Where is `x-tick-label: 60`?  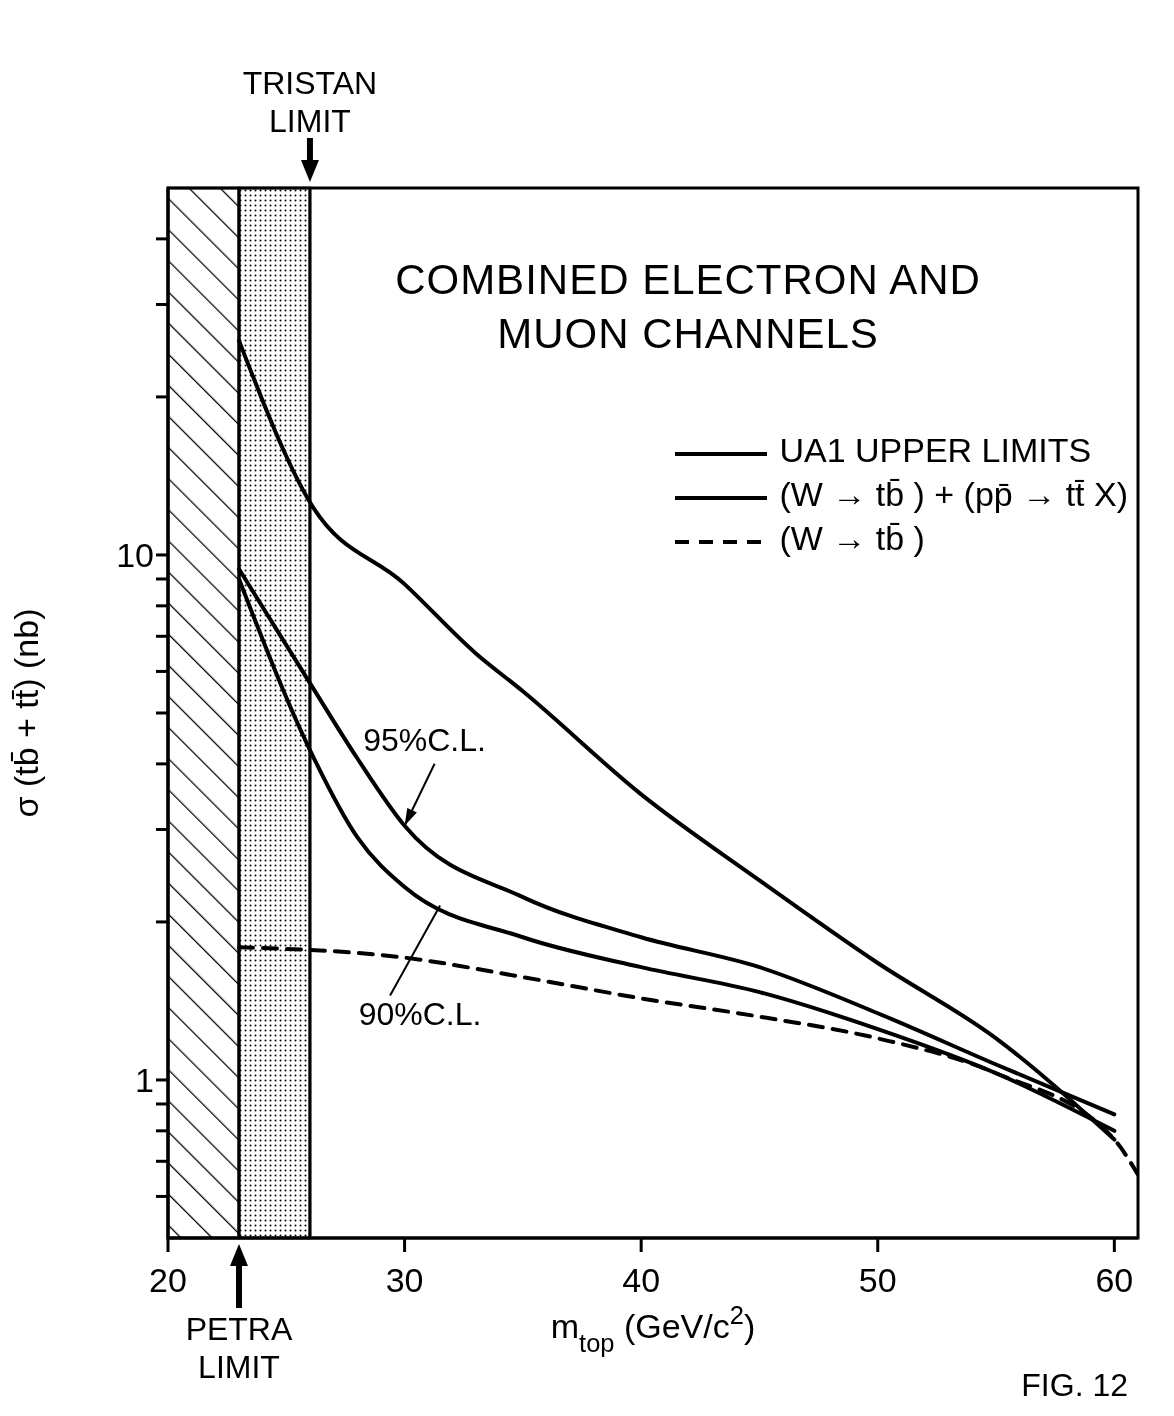 x-tick-label: 60 is located at coordinates (1114, 1280).